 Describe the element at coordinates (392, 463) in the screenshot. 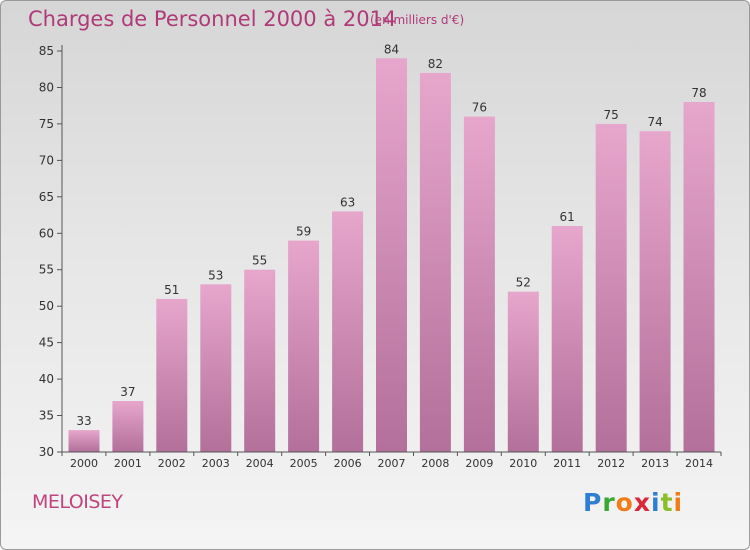

I see `x-tick-label-2007: 2007` at that location.